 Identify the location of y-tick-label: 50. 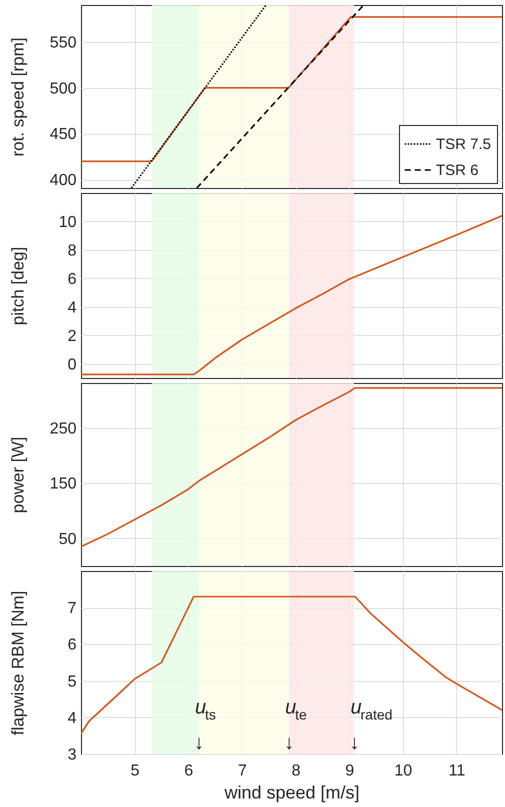
(67, 539).